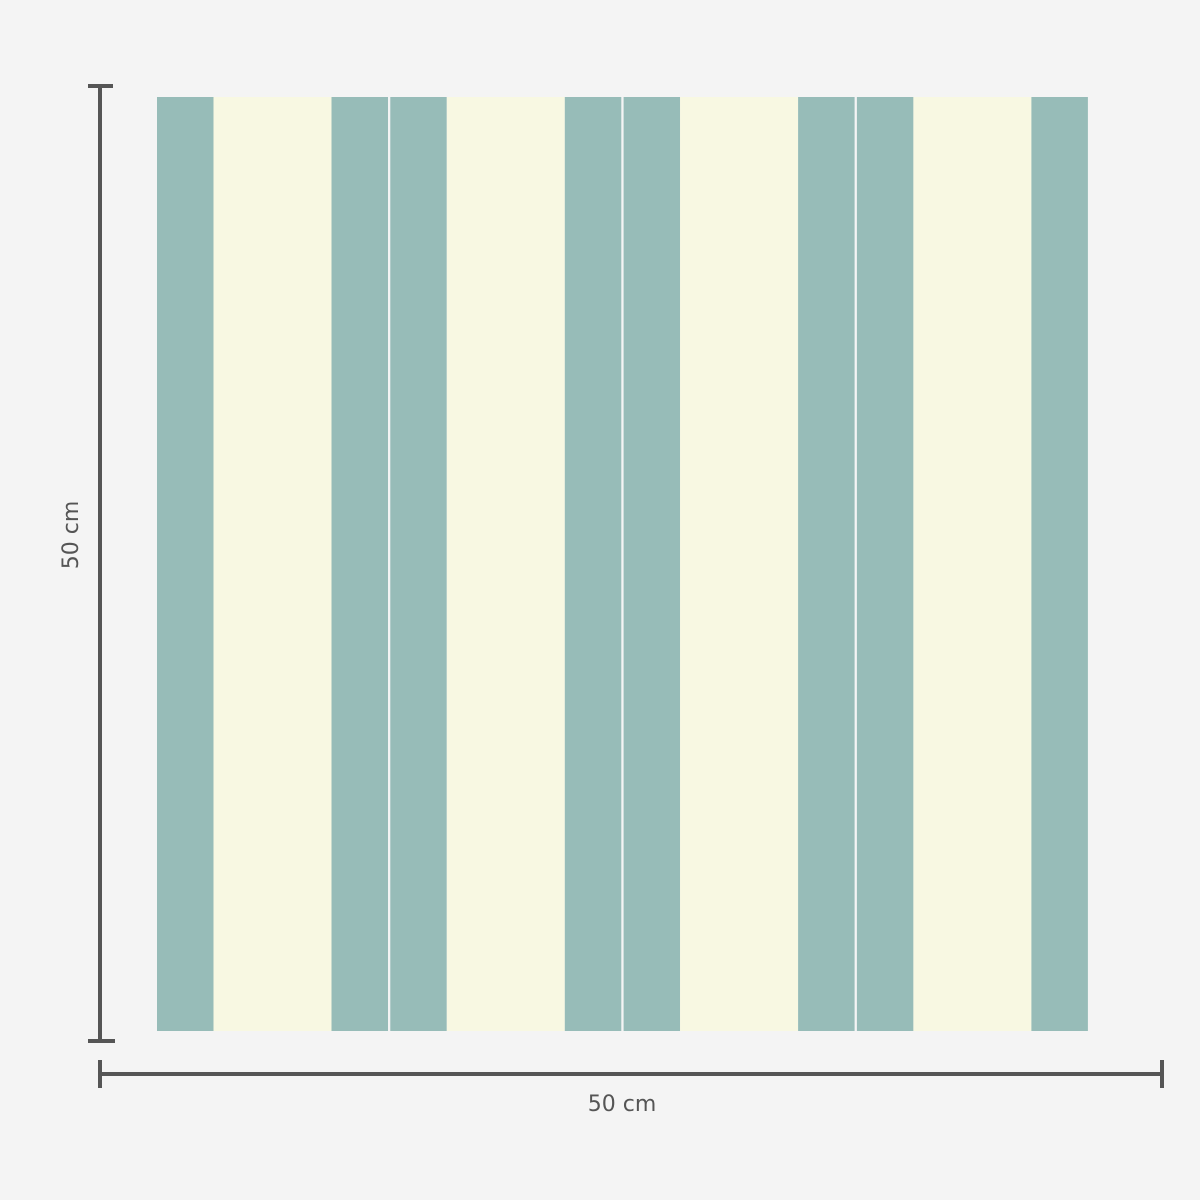 This screenshot has width=1200, height=1200. I want to click on width-label: 50 cm, so click(622, 1104).